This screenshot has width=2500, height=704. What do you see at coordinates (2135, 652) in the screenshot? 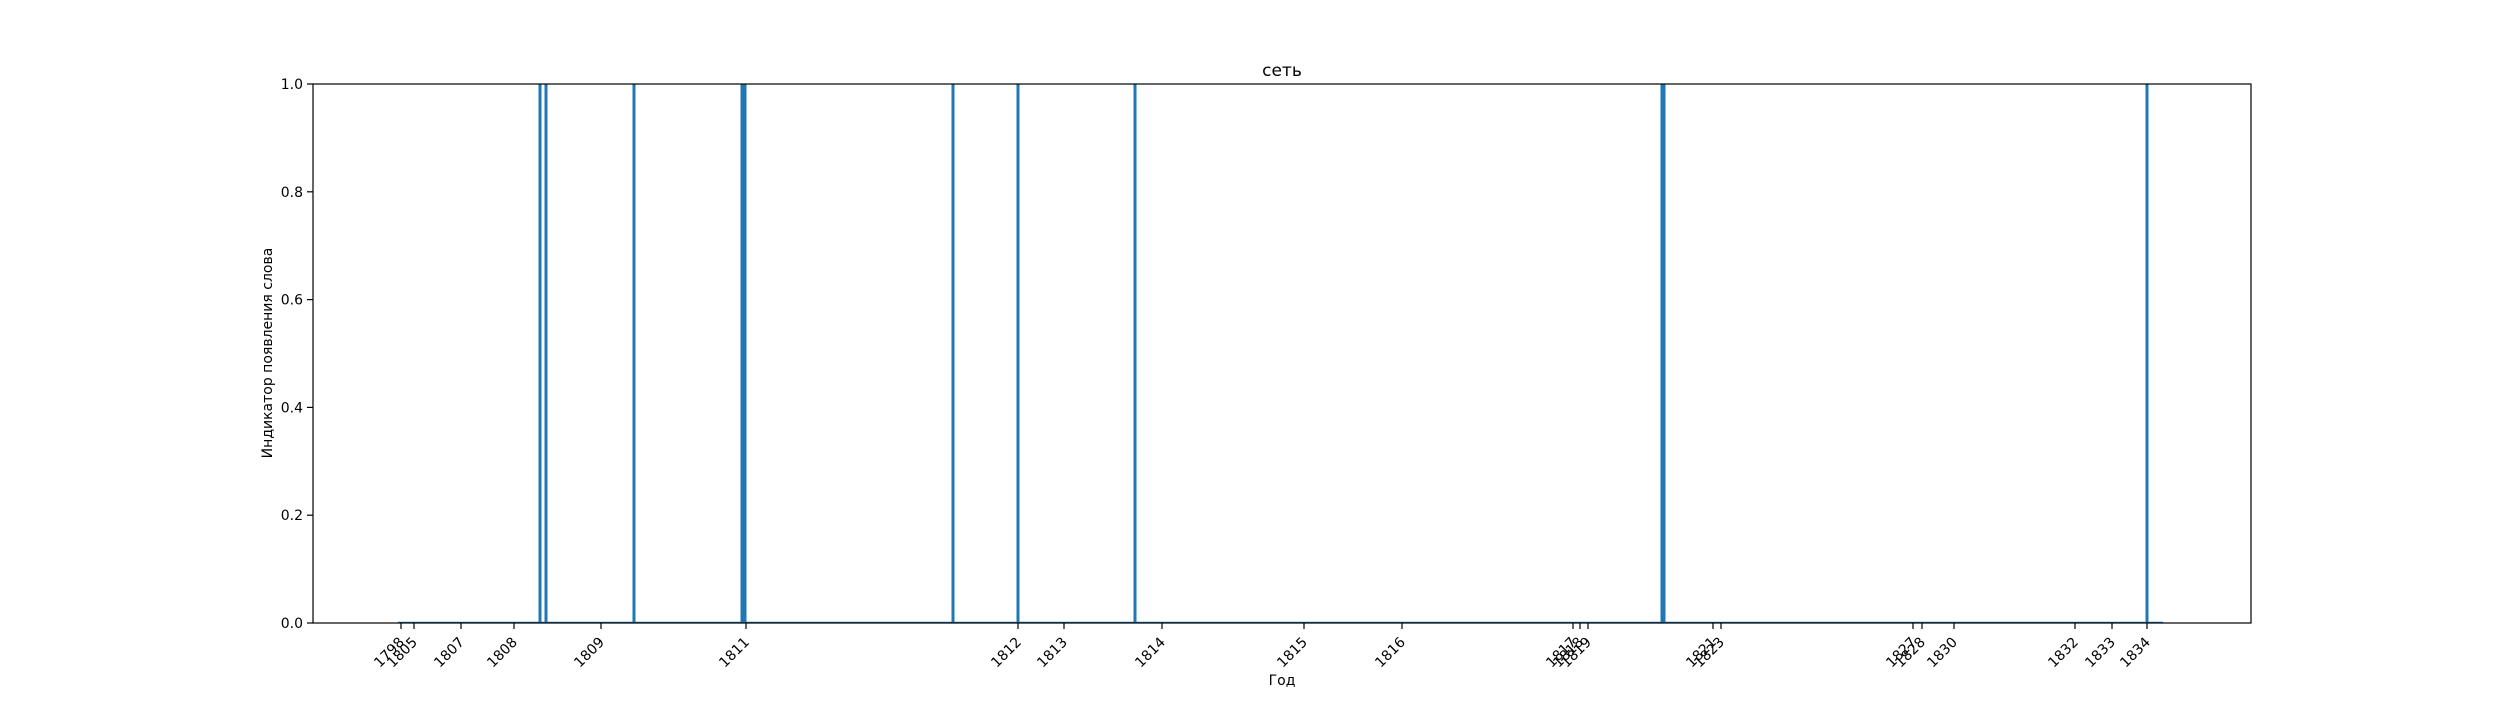
I see `x-tick-label: 1834` at bounding box center [2135, 652].